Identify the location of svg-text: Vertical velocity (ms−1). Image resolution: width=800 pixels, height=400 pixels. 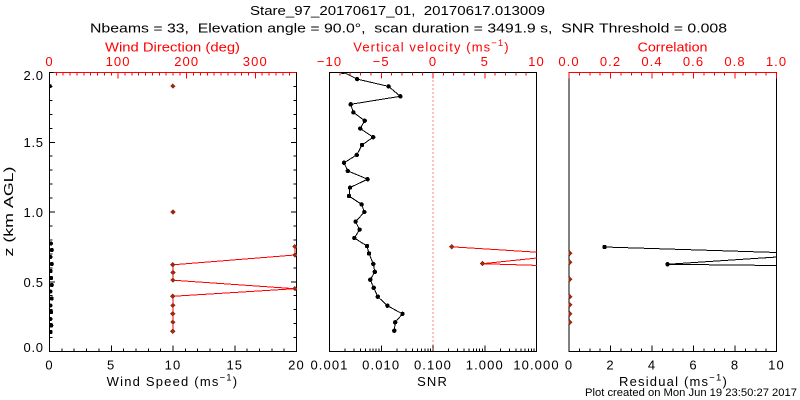
(431, 46).